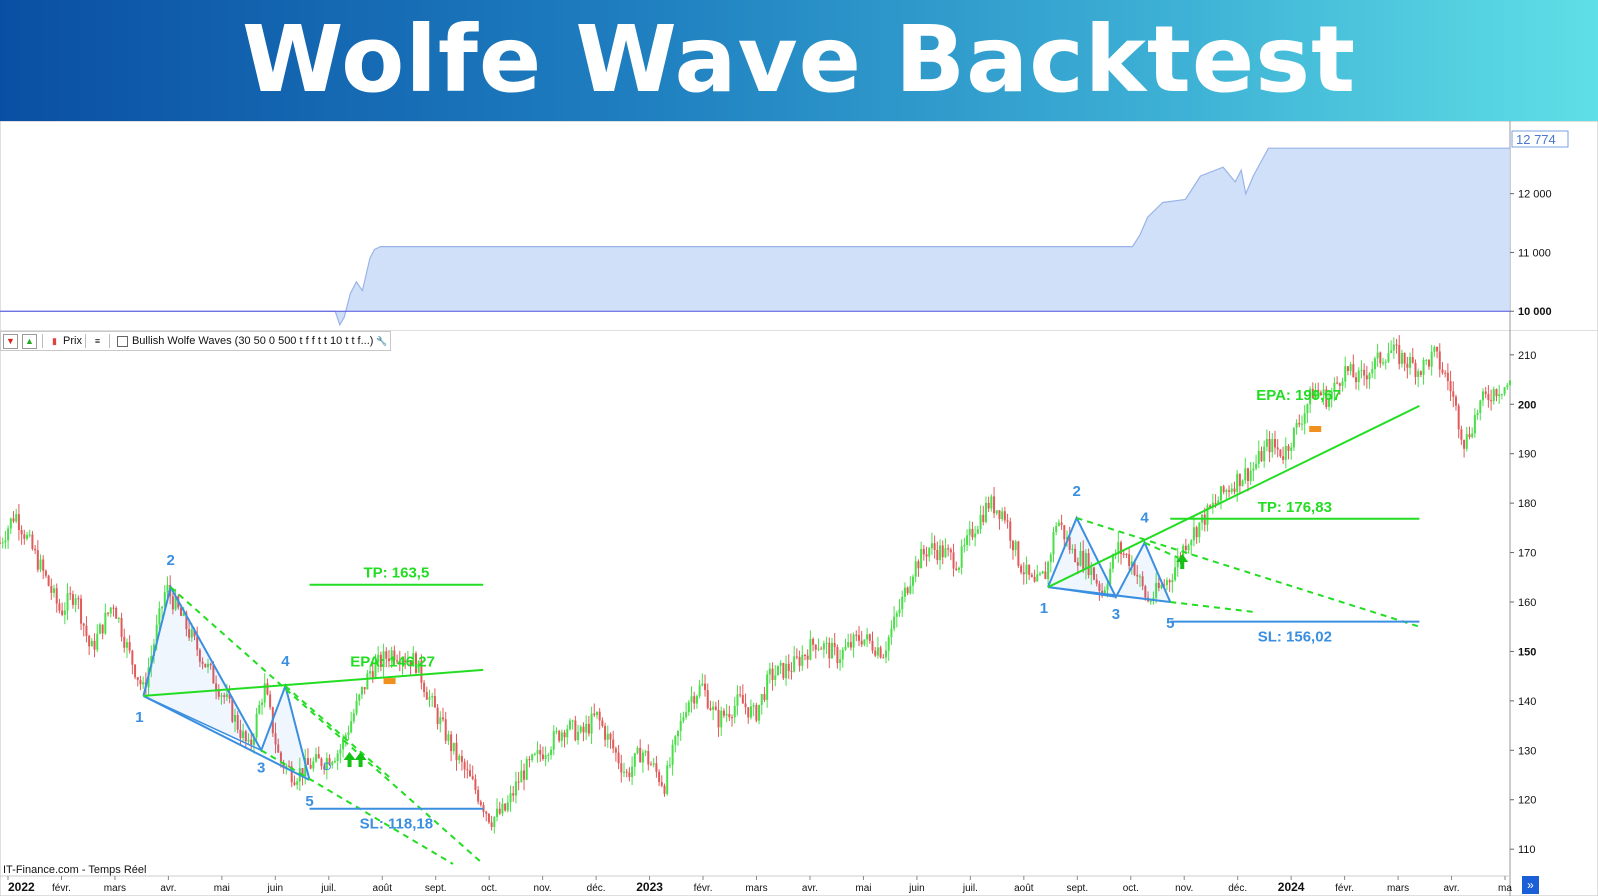  I want to click on time-tick-label: oct., so click(1131, 888).